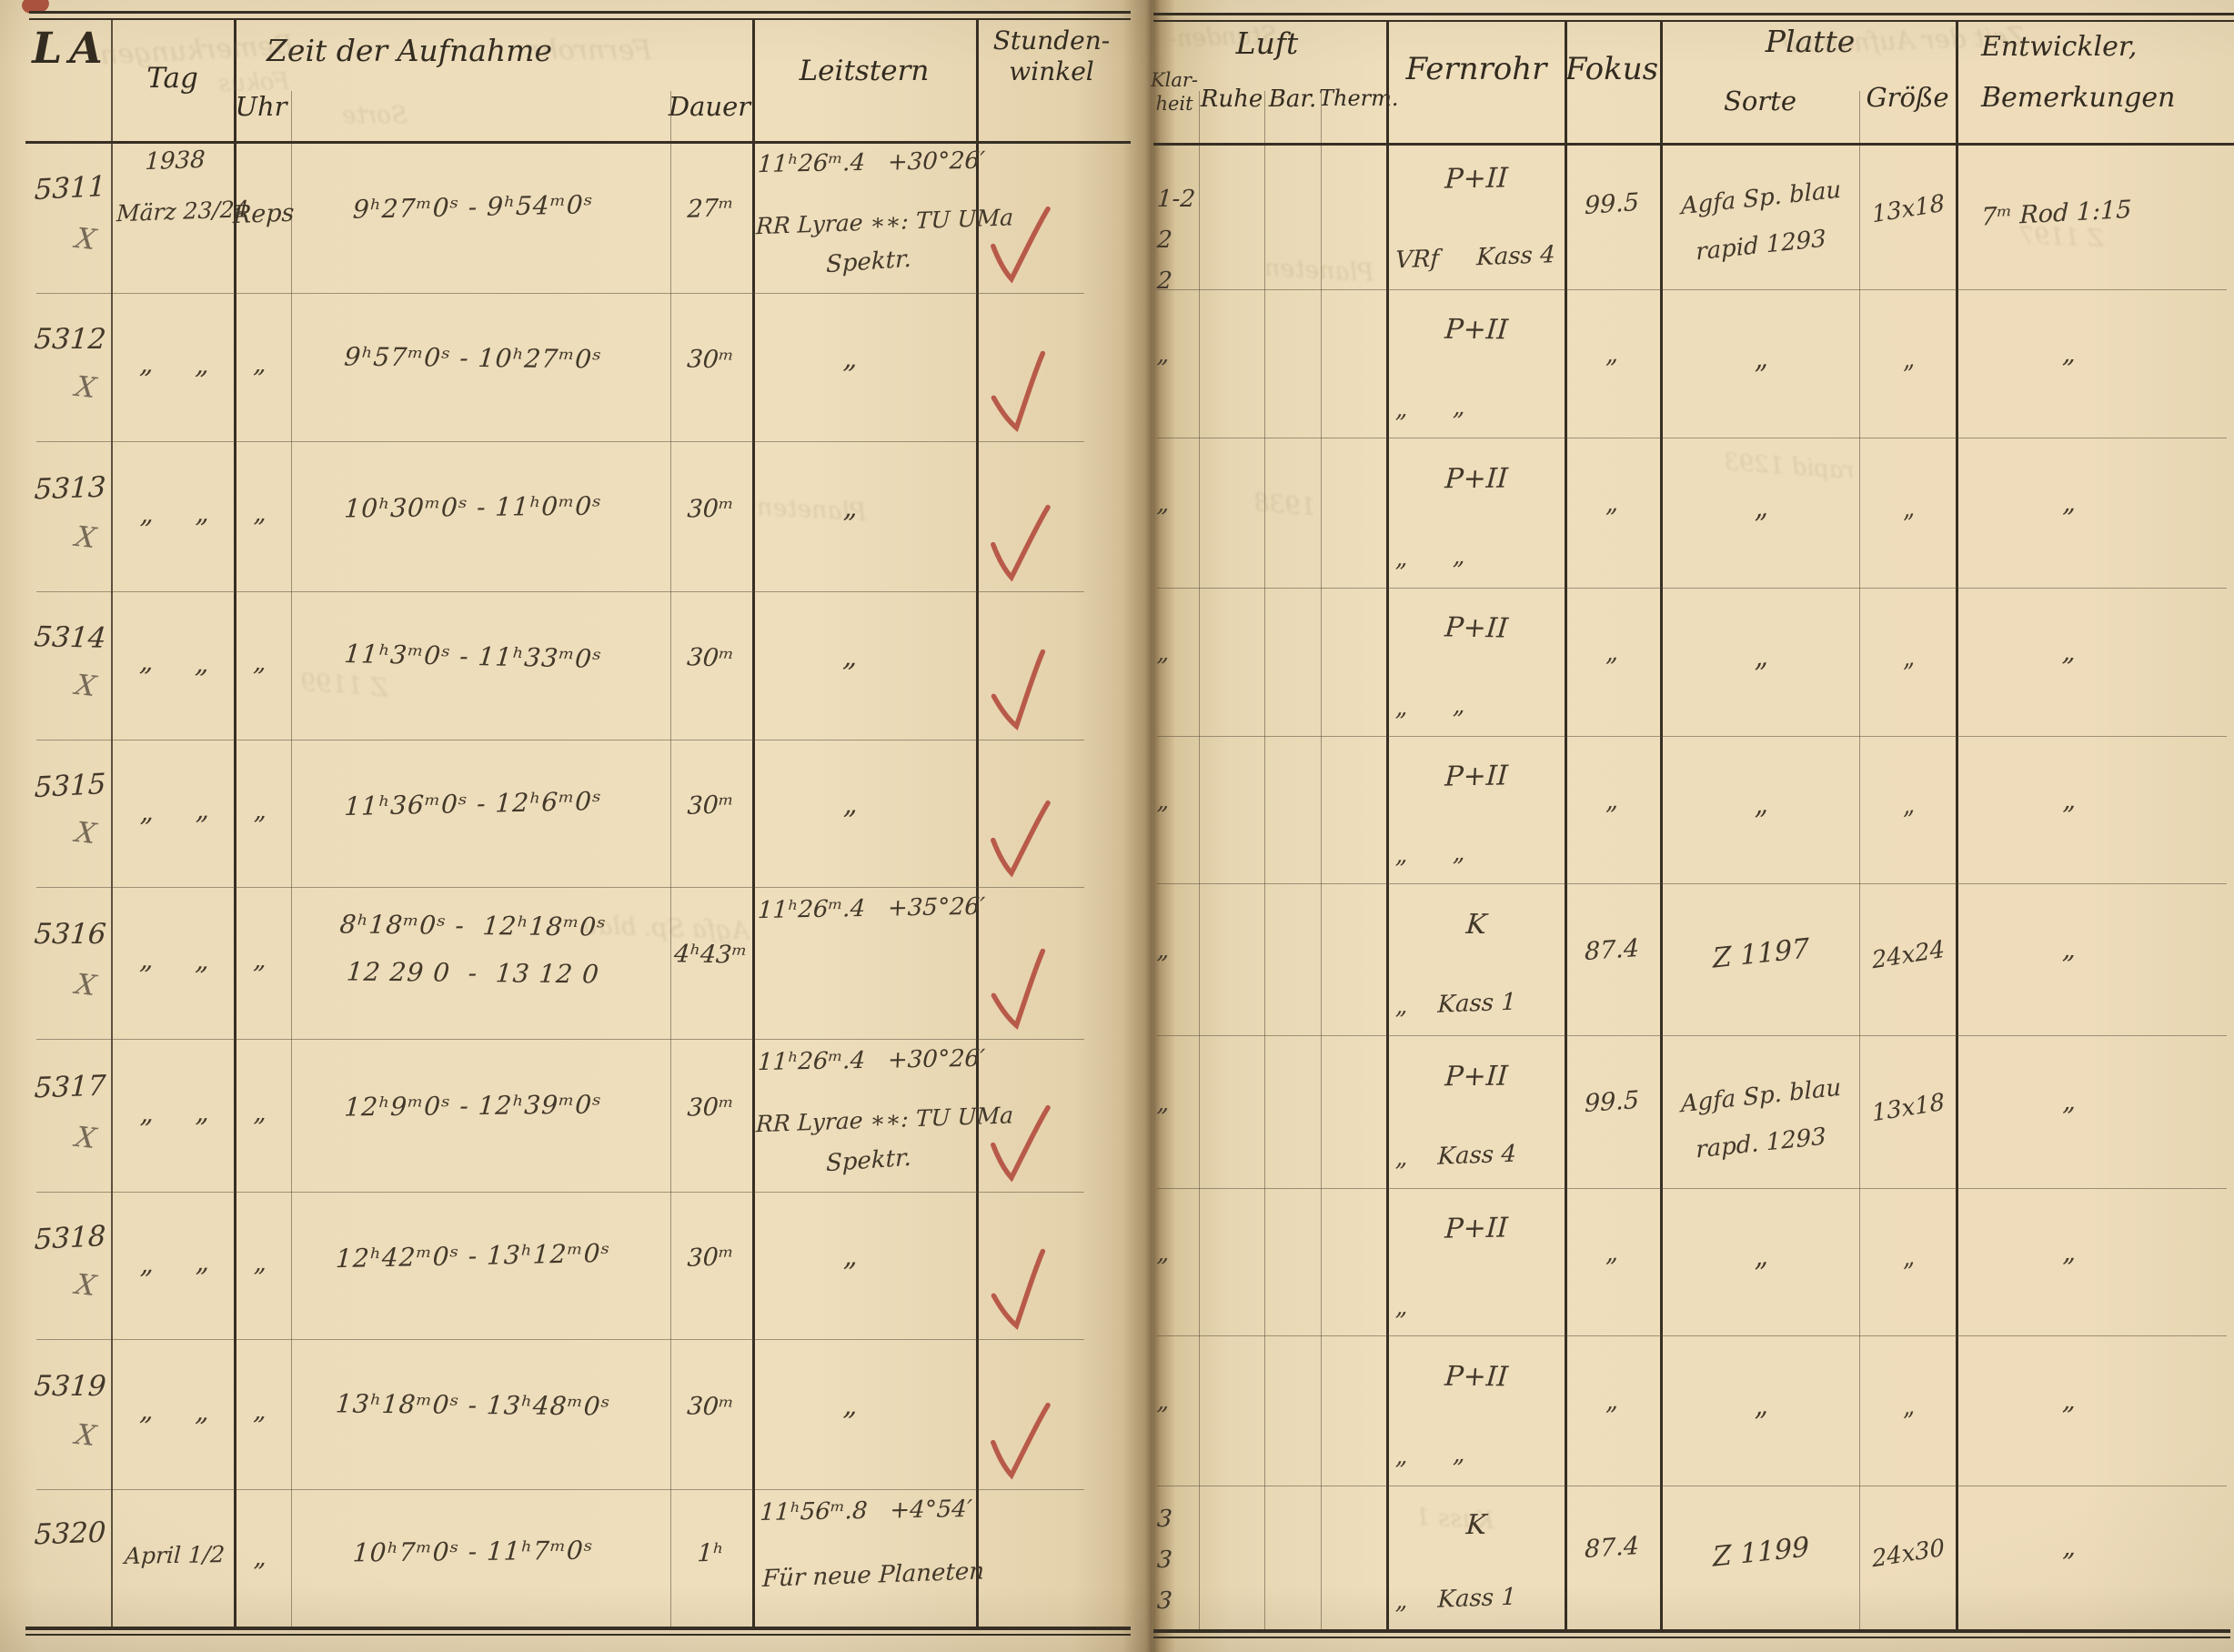 The width and height of the screenshot is (2234, 1652). What do you see at coordinates (710, 955) in the screenshot?
I see `row-5316-dauer: 4ʰ43ᵐ` at bounding box center [710, 955].